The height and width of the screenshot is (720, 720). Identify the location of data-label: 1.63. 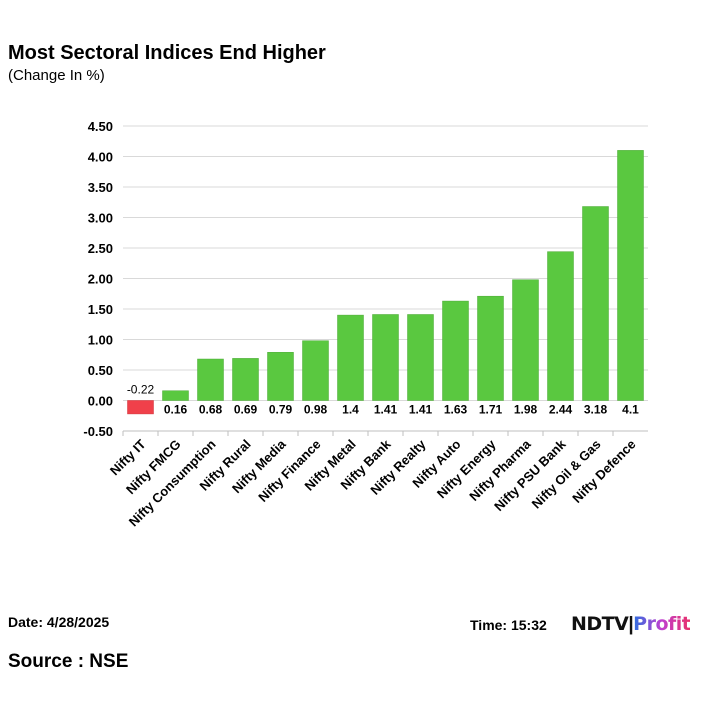
(456, 410).